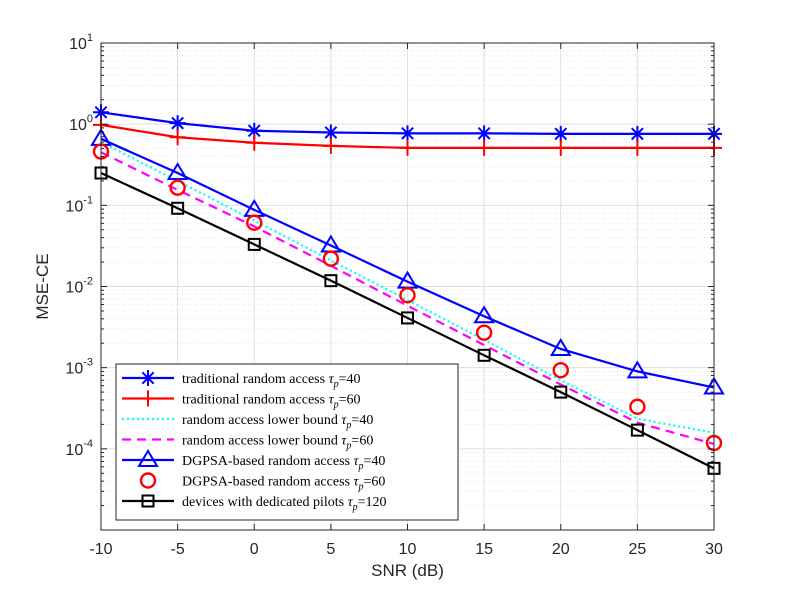  I want to click on legend-entry: DGPSA-based random access τp=60, so click(262, 482).